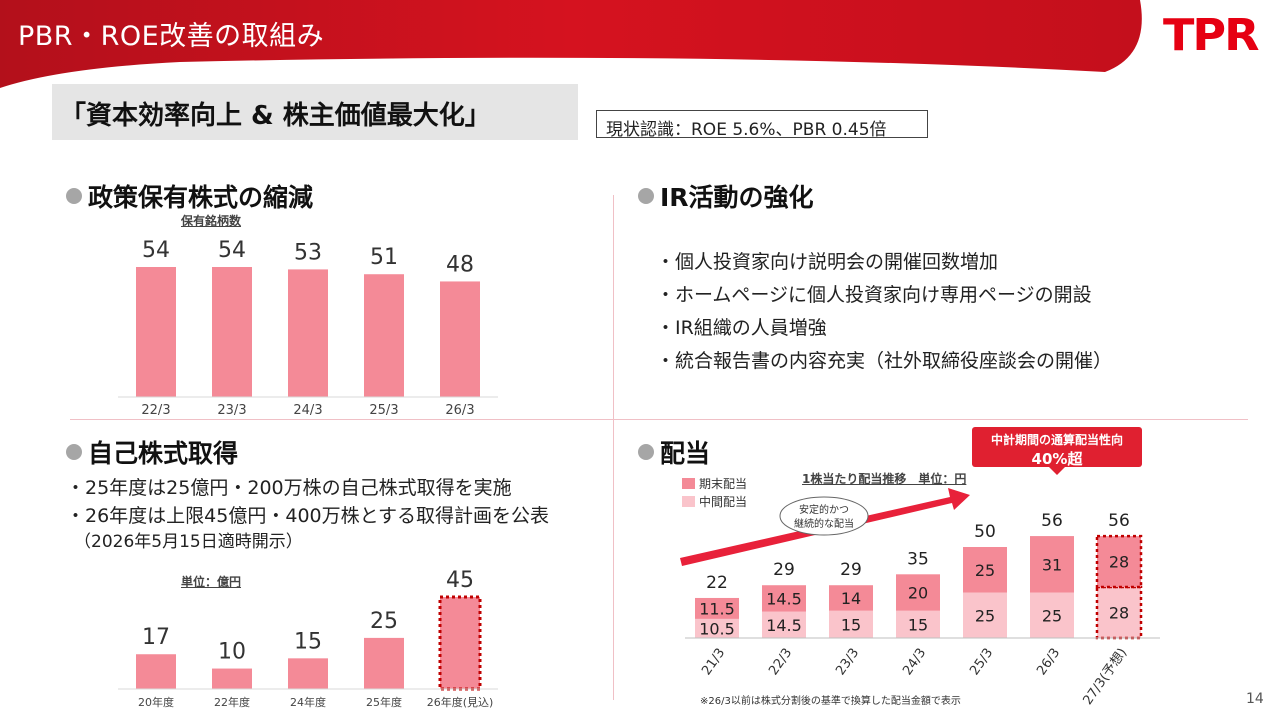 This screenshot has width=1280, height=720. What do you see at coordinates (688, 483) in the screenshot?
I see `legend-swatch-year-end` at bounding box center [688, 483].